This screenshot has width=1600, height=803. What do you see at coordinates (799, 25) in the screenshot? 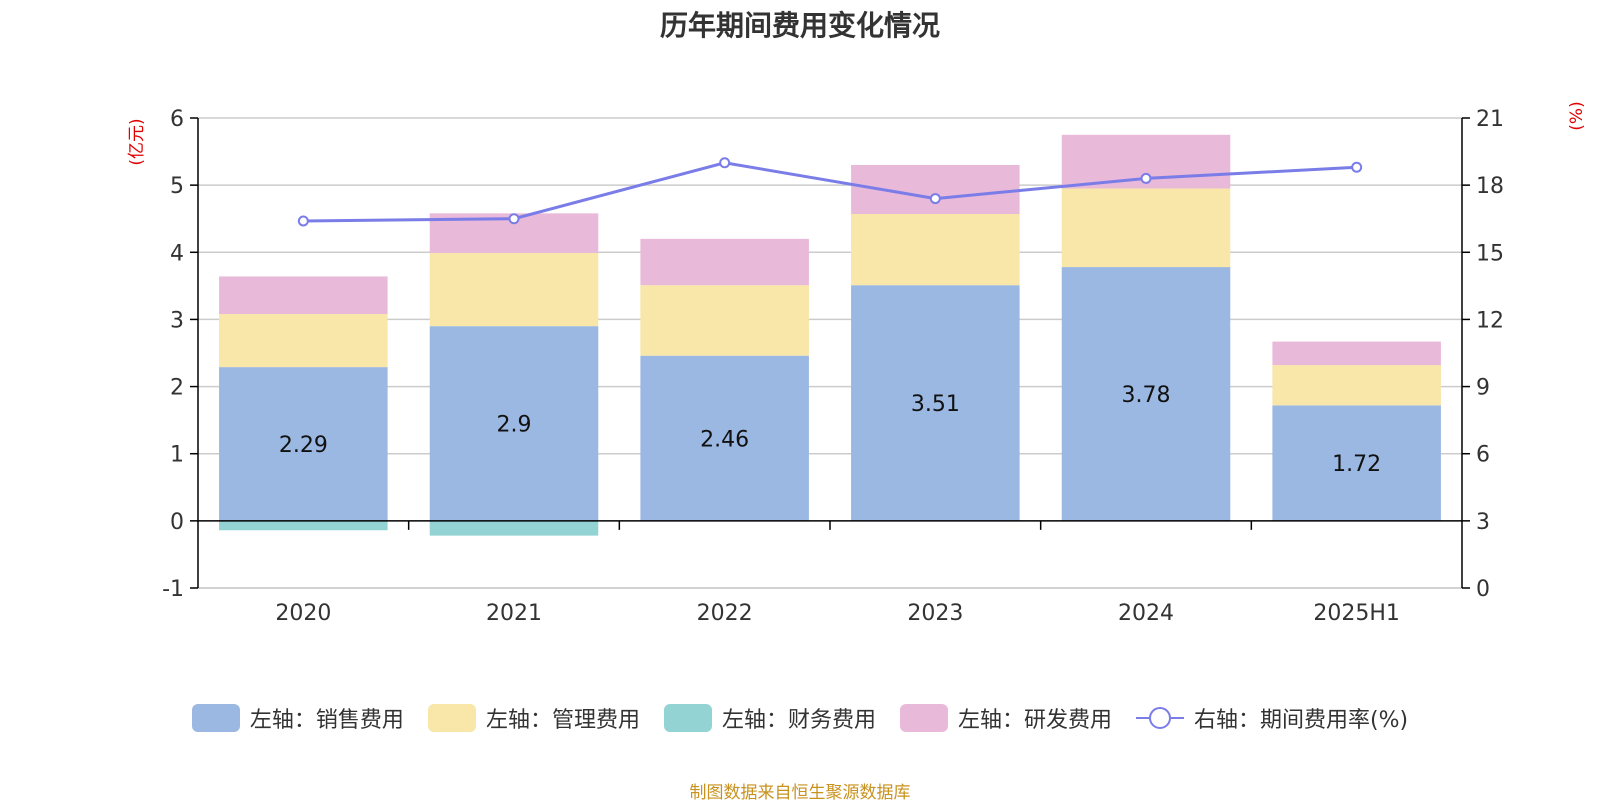
I see `chart-title: 历年期间费用变化情况` at bounding box center [799, 25].